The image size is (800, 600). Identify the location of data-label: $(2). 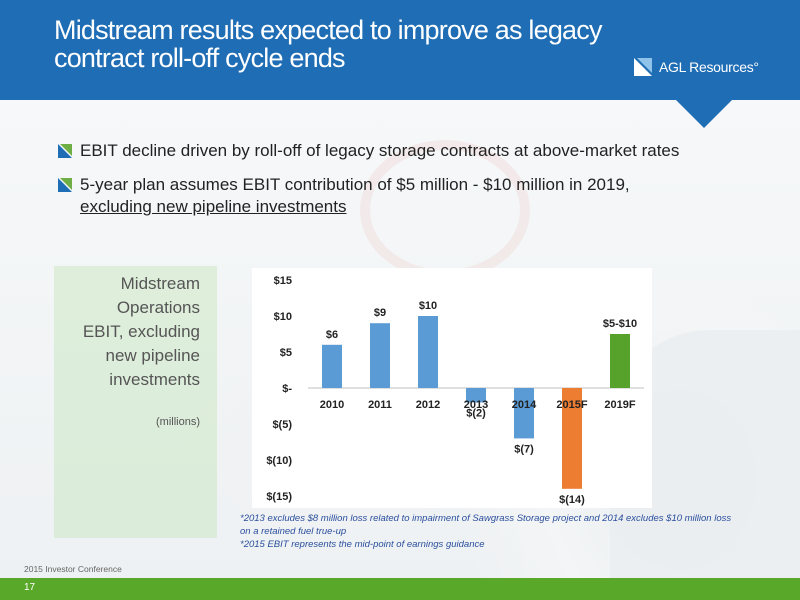
(476, 413).